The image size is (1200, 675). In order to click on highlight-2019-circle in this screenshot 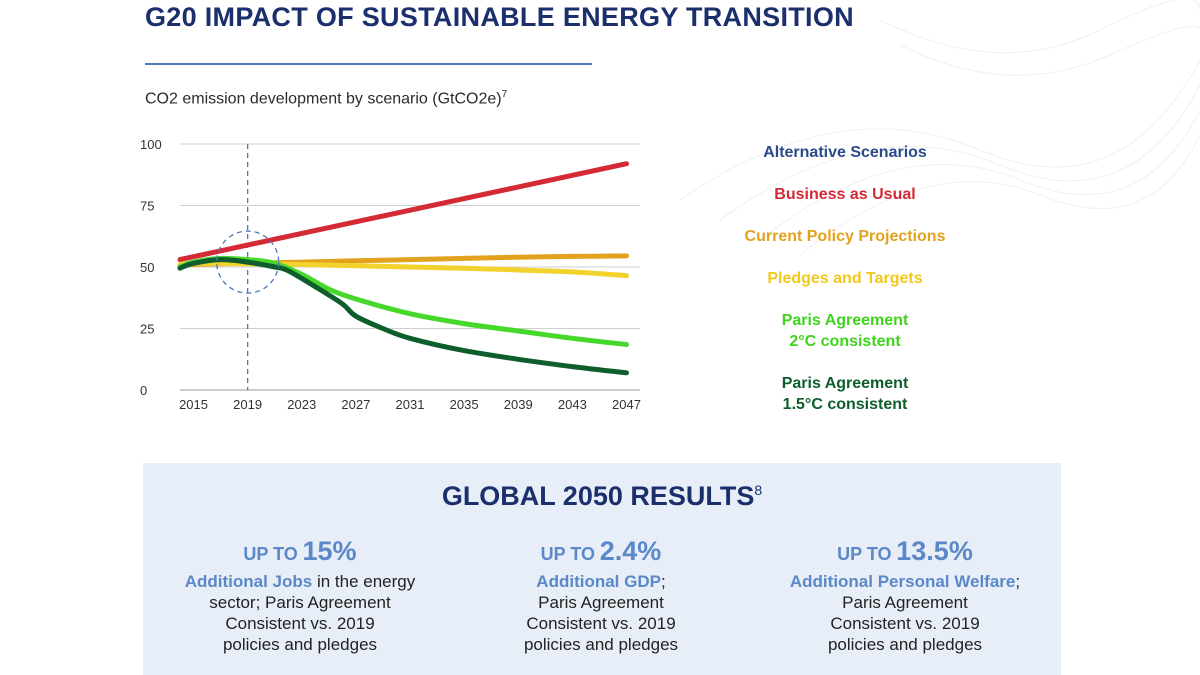, I will do `click(247, 262)`.